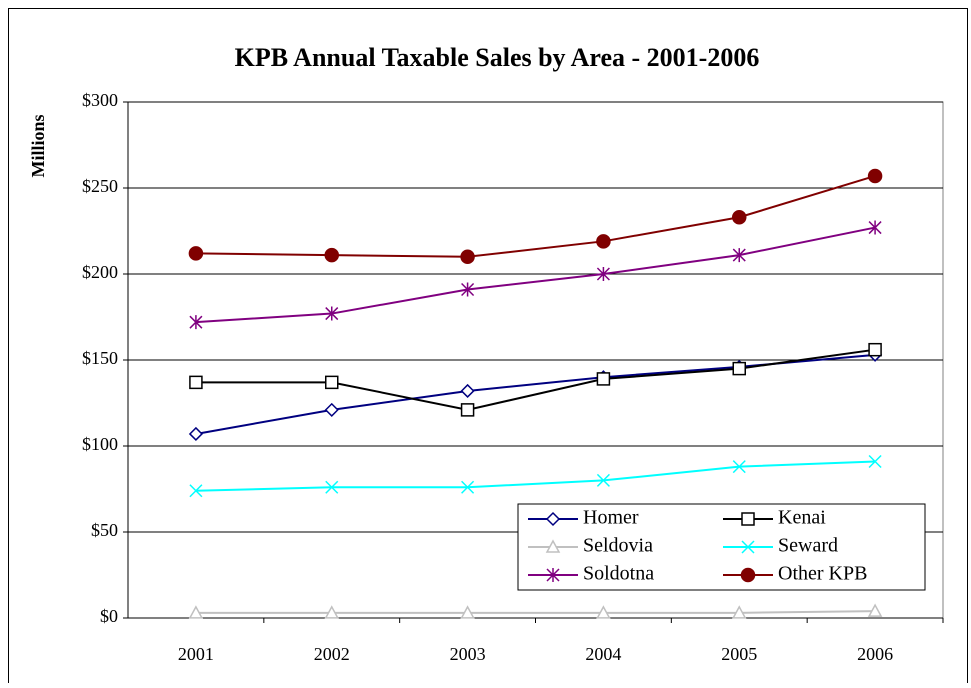 The image size is (971, 688). Describe the element at coordinates (808, 546) in the screenshot. I see `legend-label: Seward` at that location.